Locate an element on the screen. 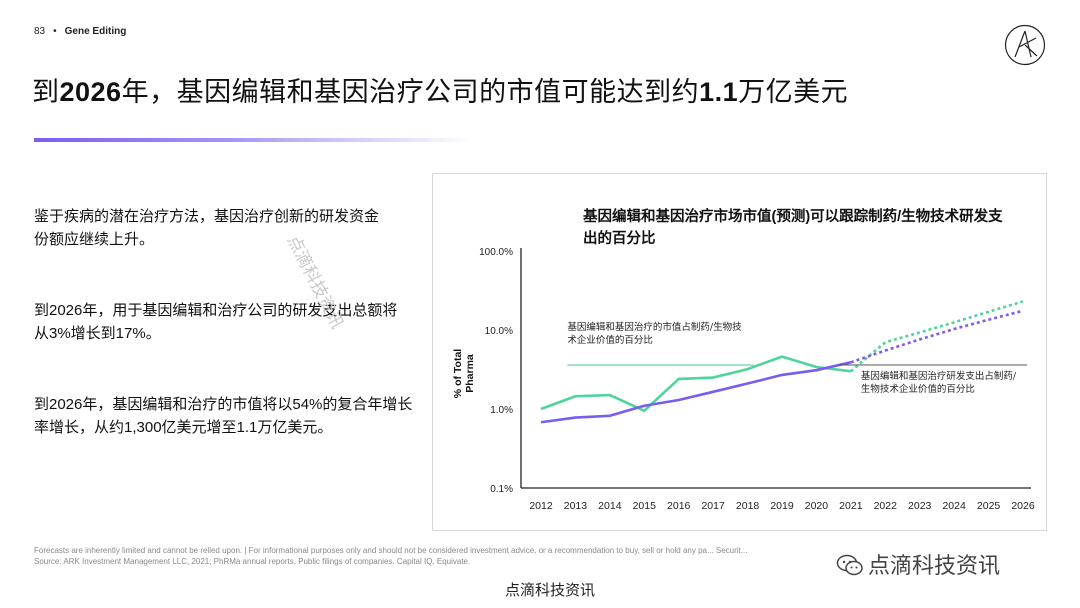  page-header: 83 • Gene Editing is located at coordinates (80, 31).